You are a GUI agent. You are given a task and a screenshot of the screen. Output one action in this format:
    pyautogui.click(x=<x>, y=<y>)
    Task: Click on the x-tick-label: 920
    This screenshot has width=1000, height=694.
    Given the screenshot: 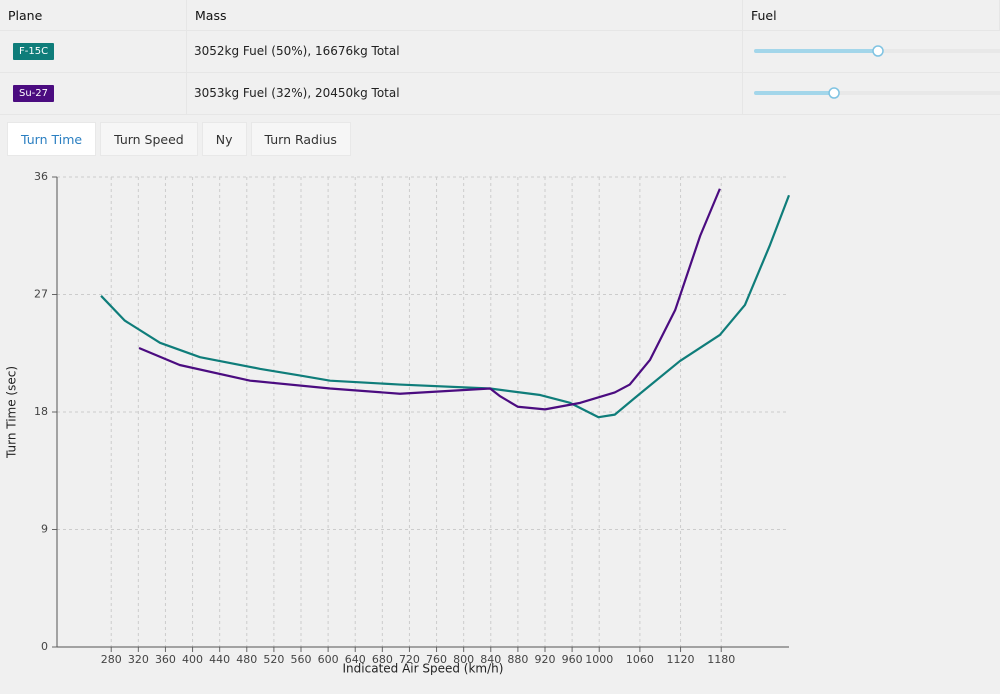 What is the action you would take?
    pyautogui.click(x=545, y=659)
    